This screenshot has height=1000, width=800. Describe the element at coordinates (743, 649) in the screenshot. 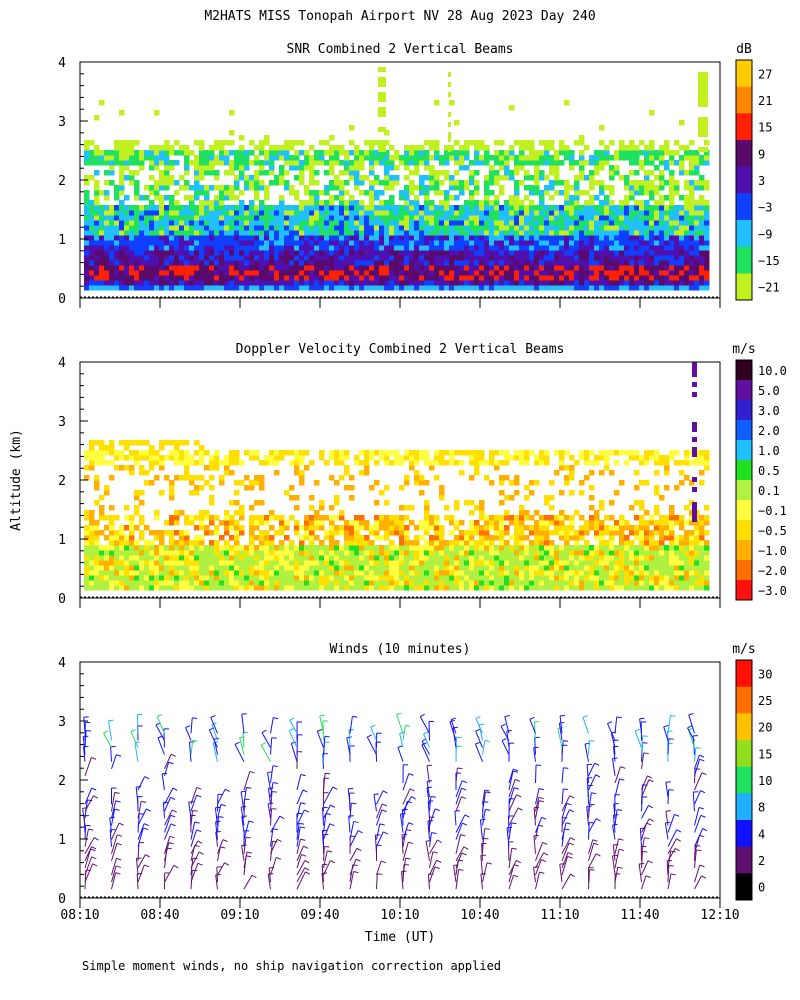

I see `winds-unit: m/s` at that location.